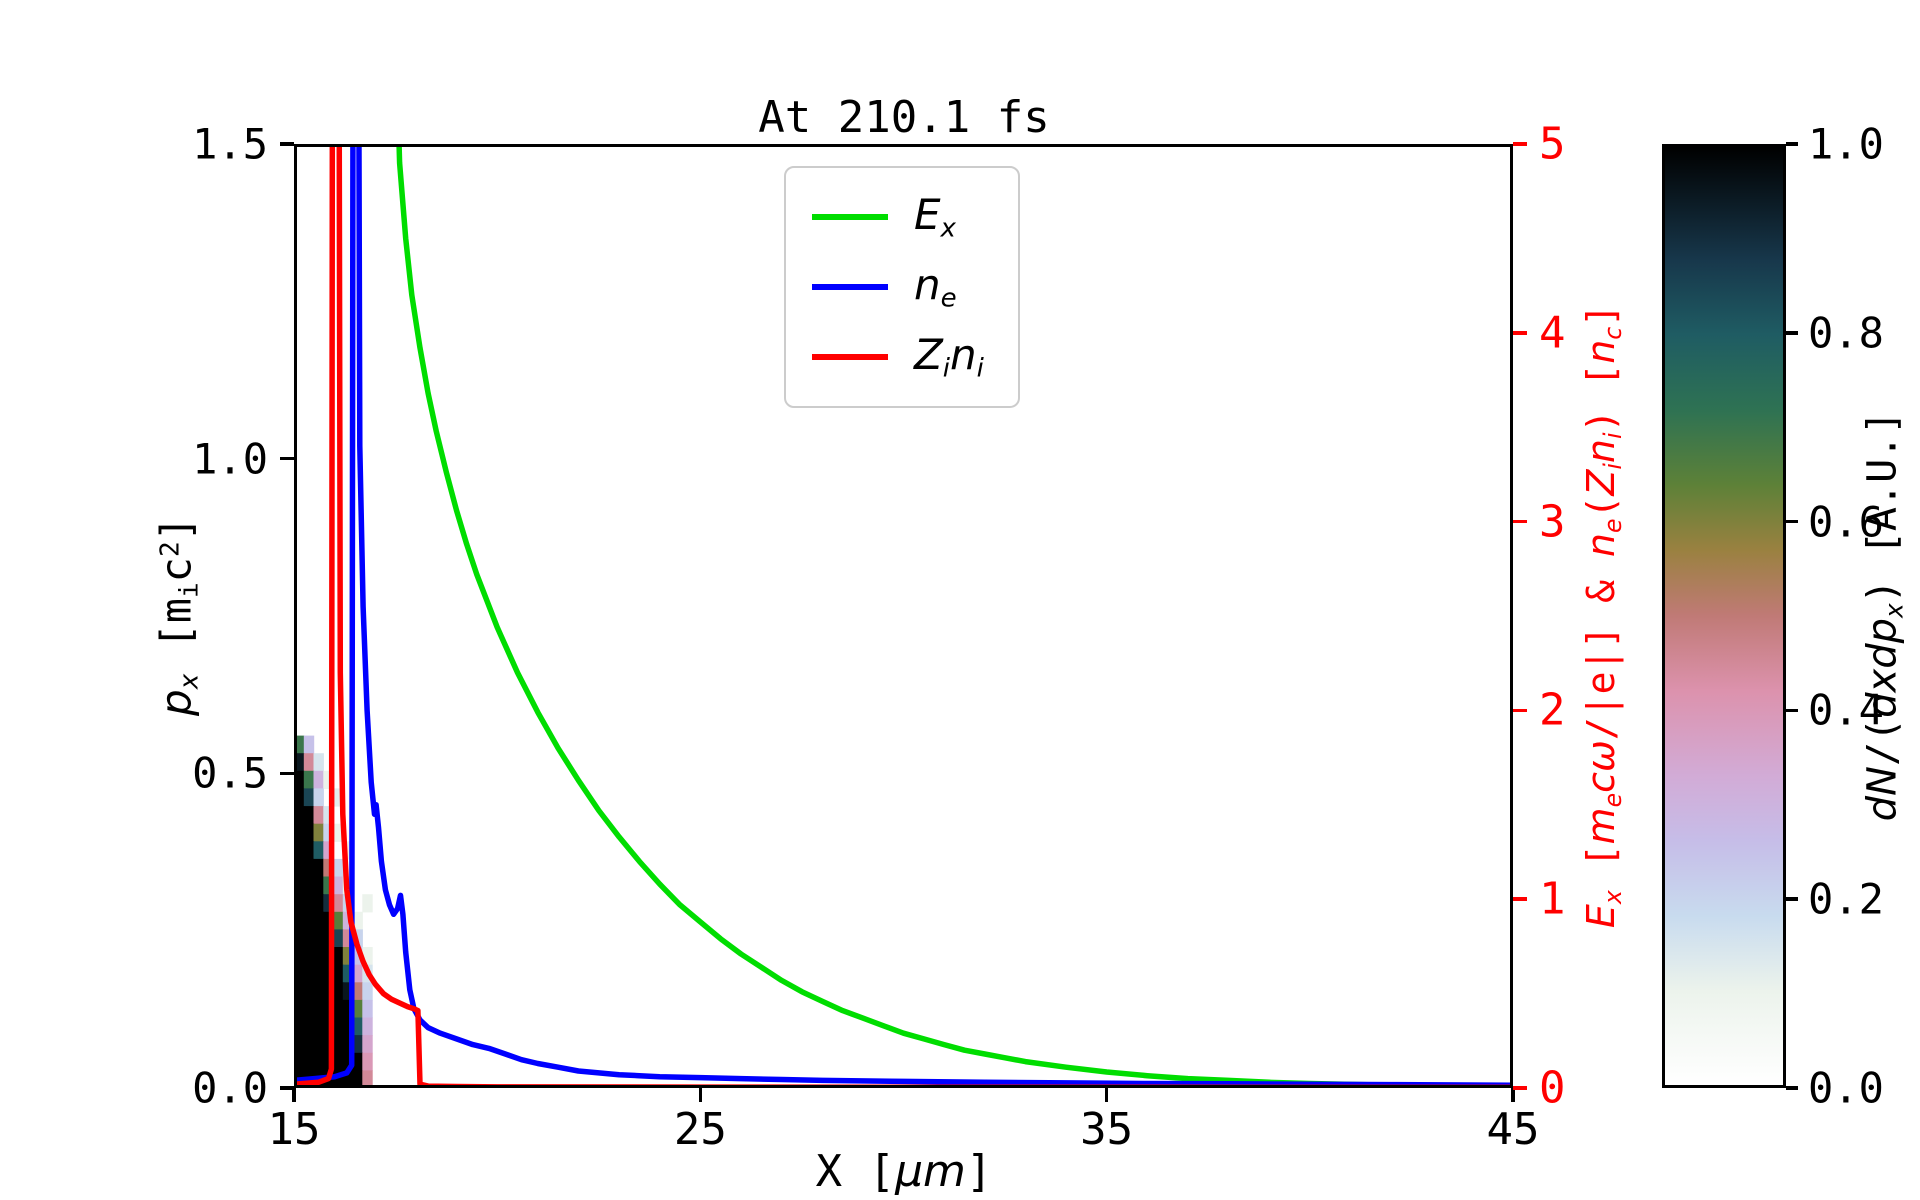 This screenshot has height=1200, width=1920. What do you see at coordinates (1846, 333) in the screenshot?
I see `colorbar-tick-label: 0.8` at bounding box center [1846, 333].